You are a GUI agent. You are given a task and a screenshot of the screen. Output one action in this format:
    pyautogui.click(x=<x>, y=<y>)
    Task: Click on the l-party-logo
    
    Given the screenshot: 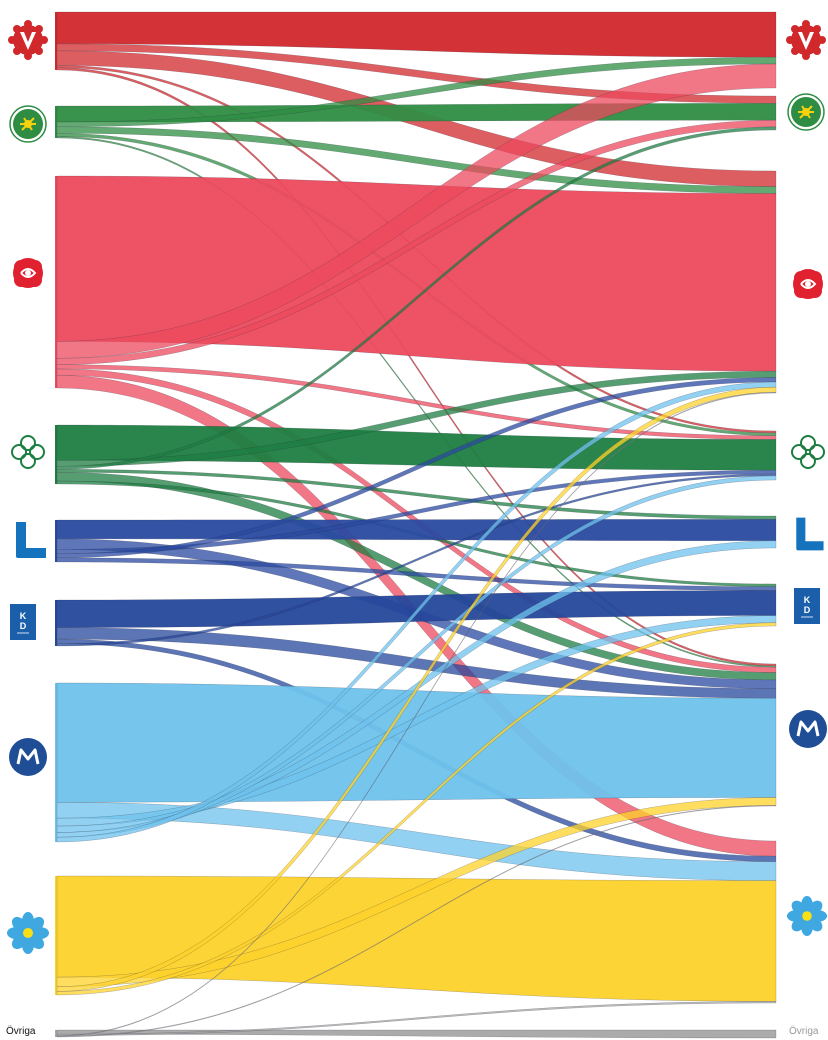 What is the action you would take?
    pyautogui.click(x=30, y=540)
    